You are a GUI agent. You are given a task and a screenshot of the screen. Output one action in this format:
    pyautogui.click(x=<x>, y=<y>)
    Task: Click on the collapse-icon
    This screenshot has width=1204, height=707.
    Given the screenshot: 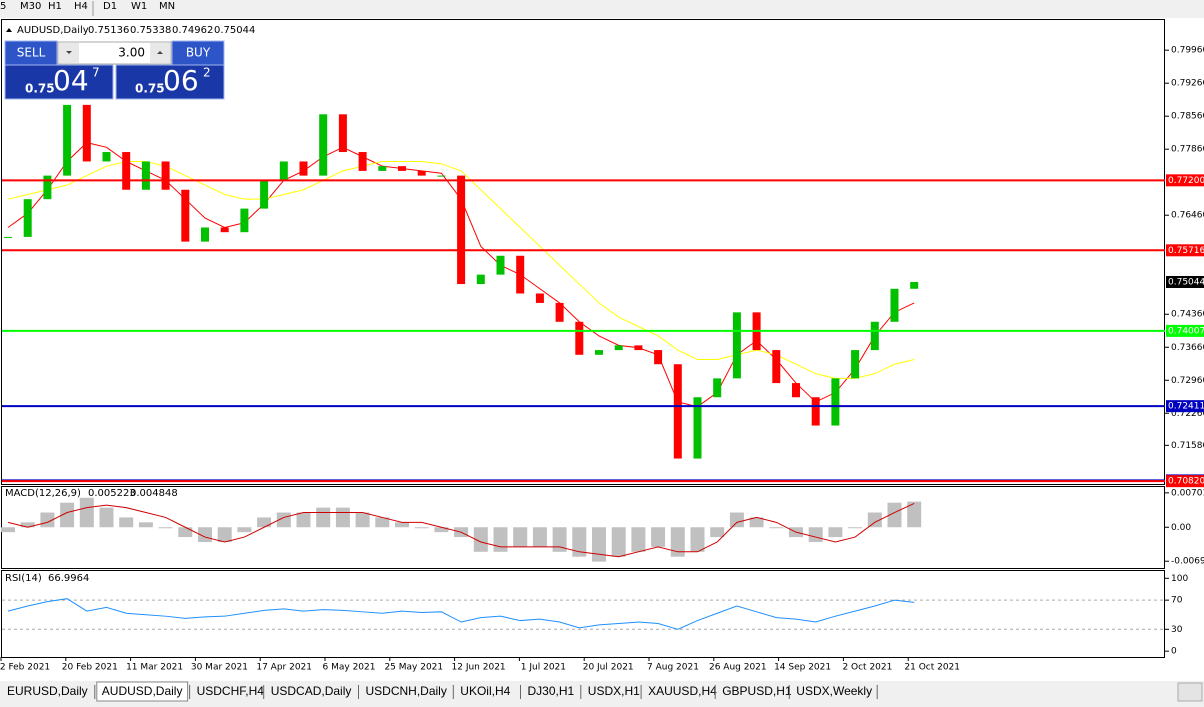 What is the action you would take?
    pyautogui.click(x=9, y=30)
    